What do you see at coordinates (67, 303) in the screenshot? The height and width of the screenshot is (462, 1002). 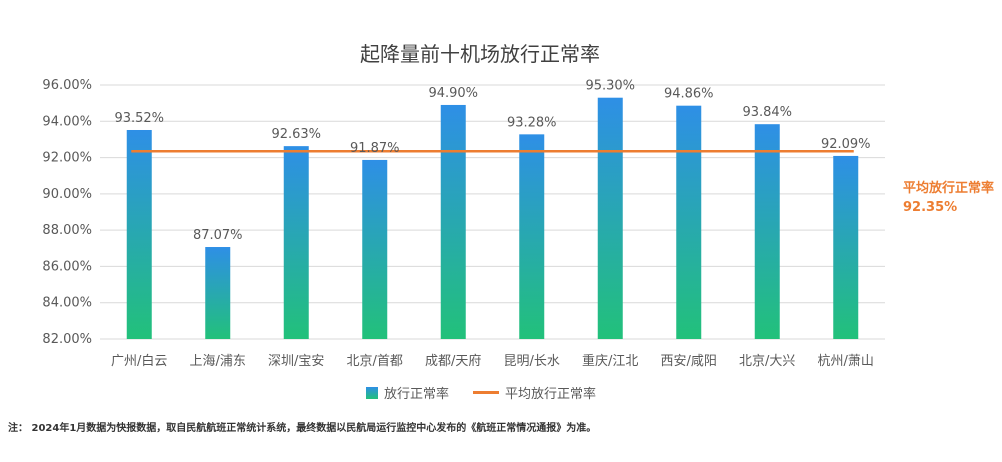 I see `y-tick-label: 84.00%` at bounding box center [67, 303].